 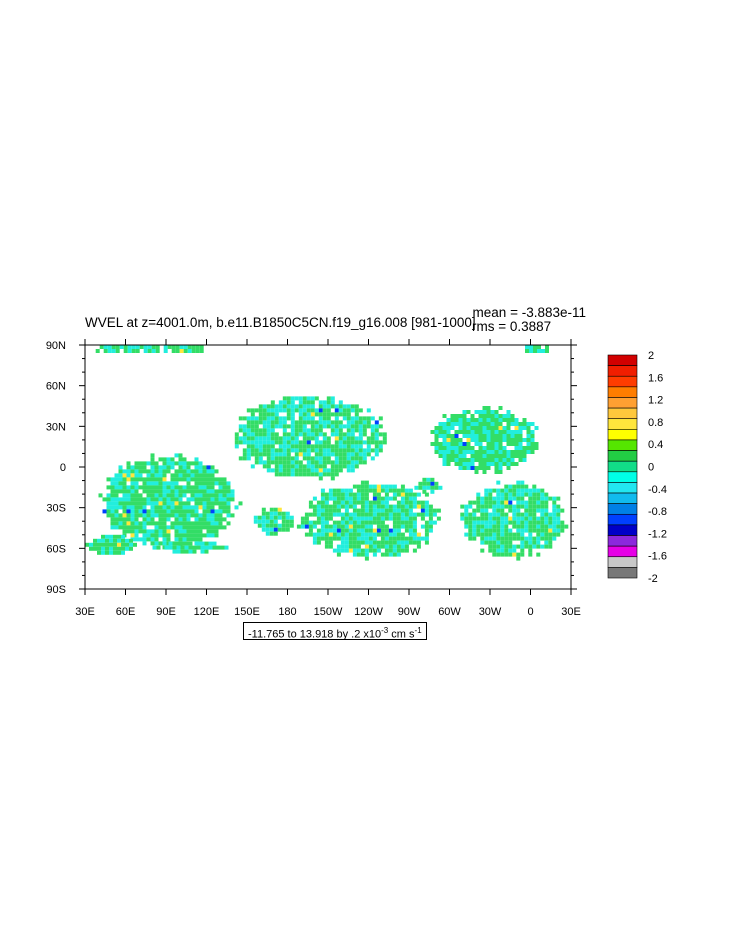 I want to click on x-tick-label: 120W, so click(x=368, y=612).